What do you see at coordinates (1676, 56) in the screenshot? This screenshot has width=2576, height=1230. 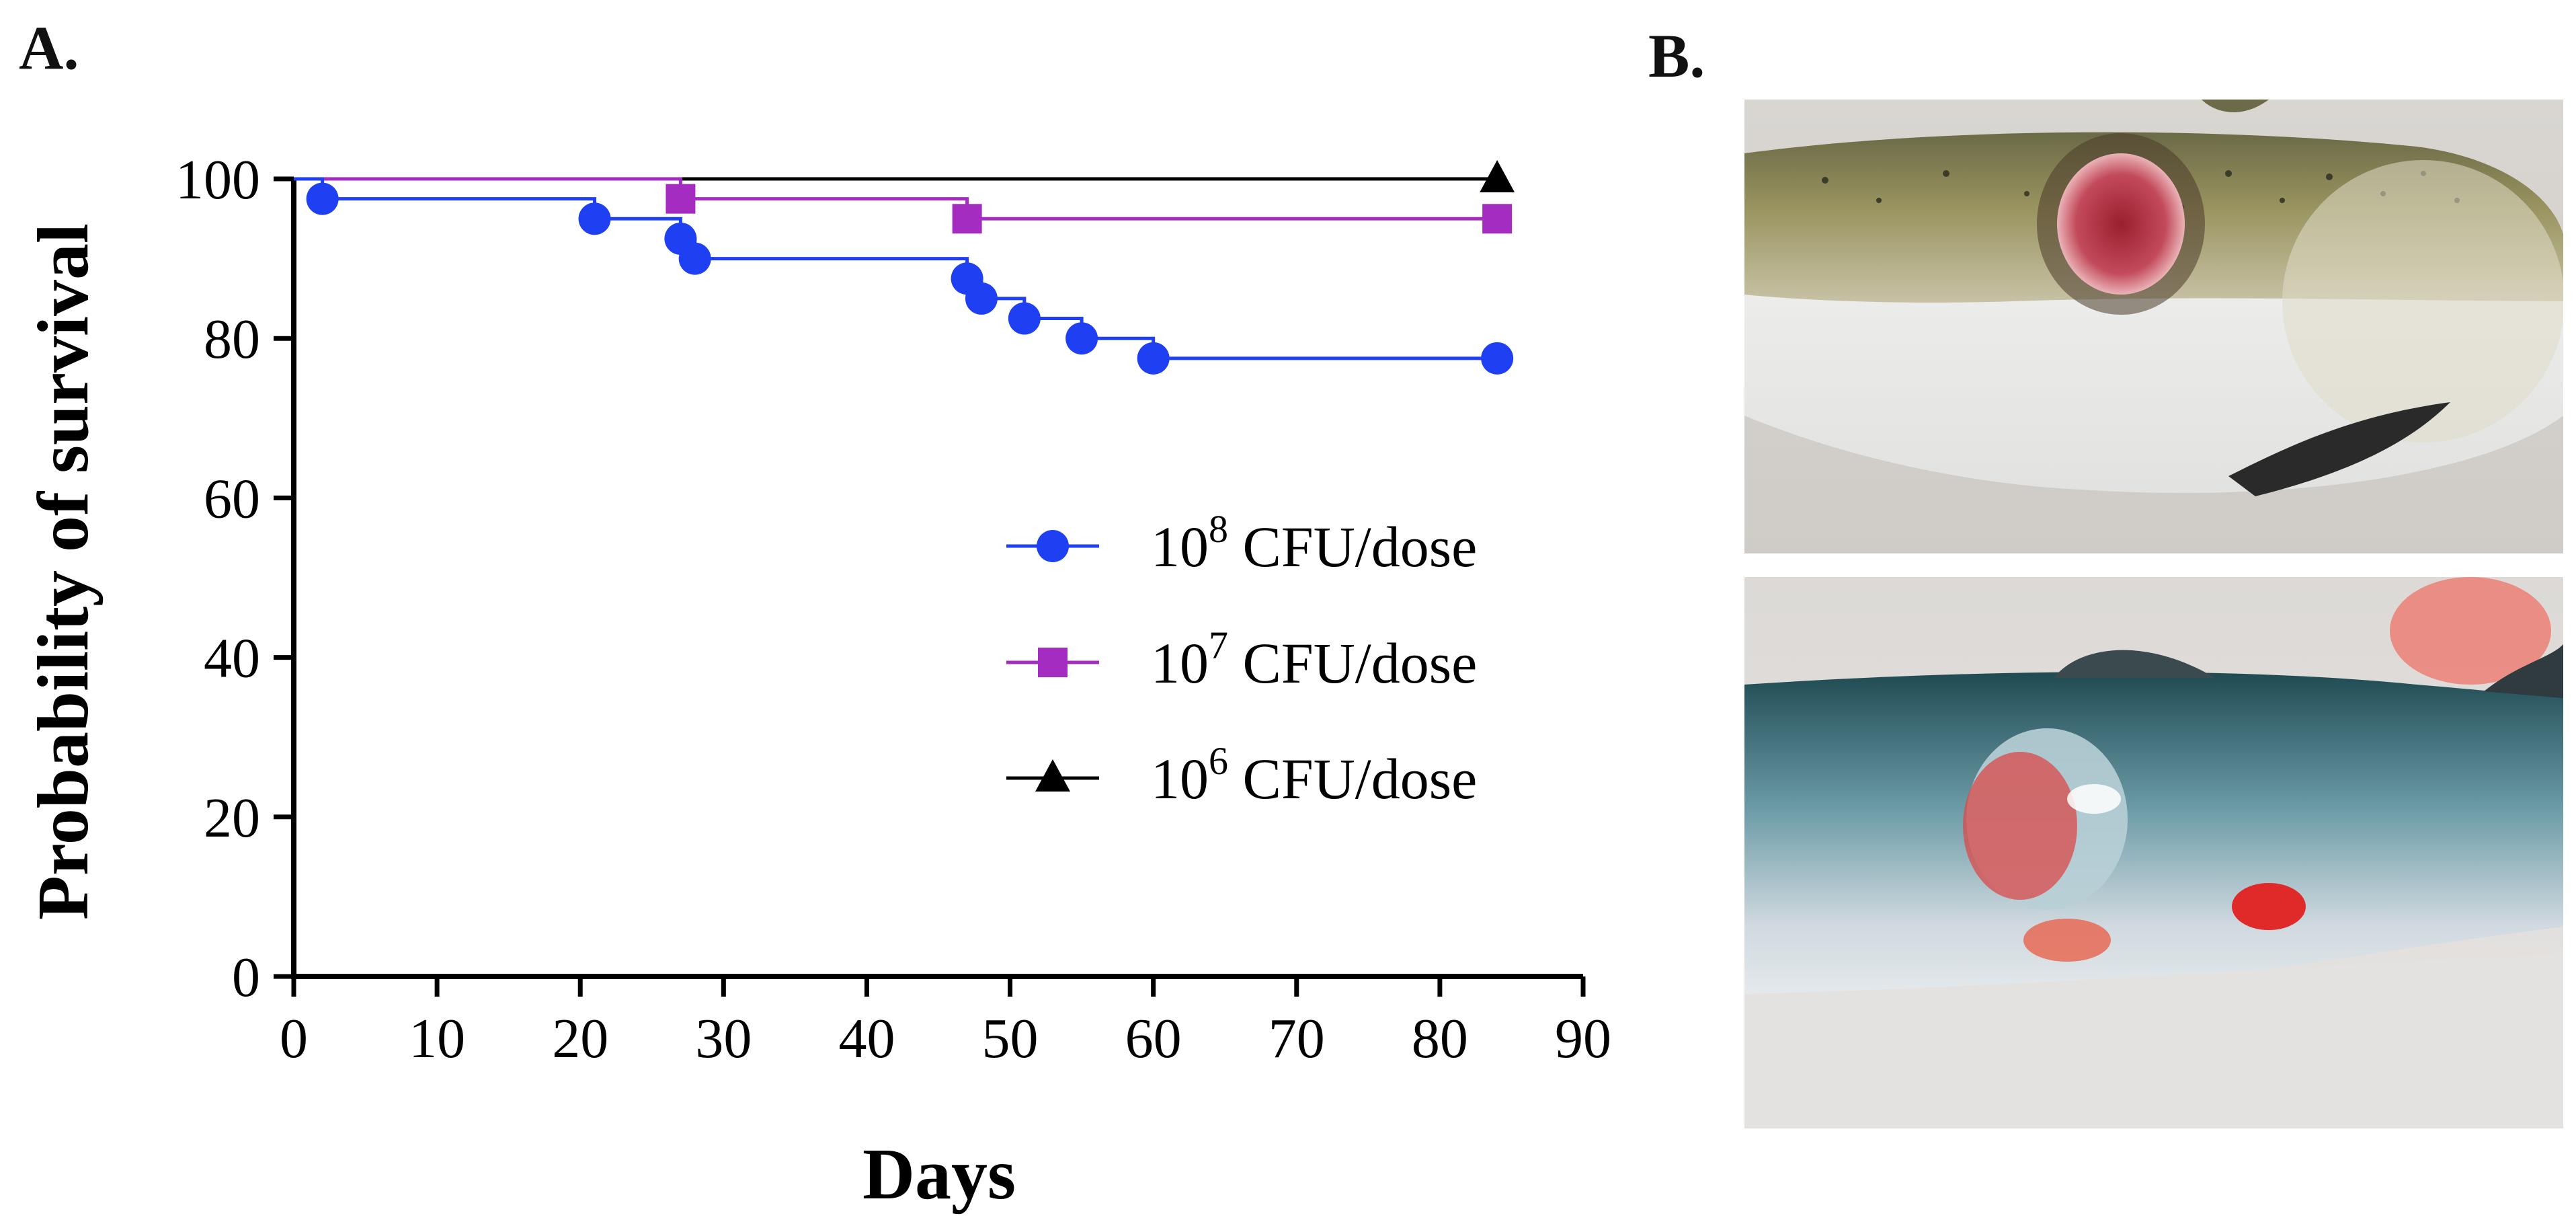 I see `panel-b-label: B.` at bounding box center [1676, 56].